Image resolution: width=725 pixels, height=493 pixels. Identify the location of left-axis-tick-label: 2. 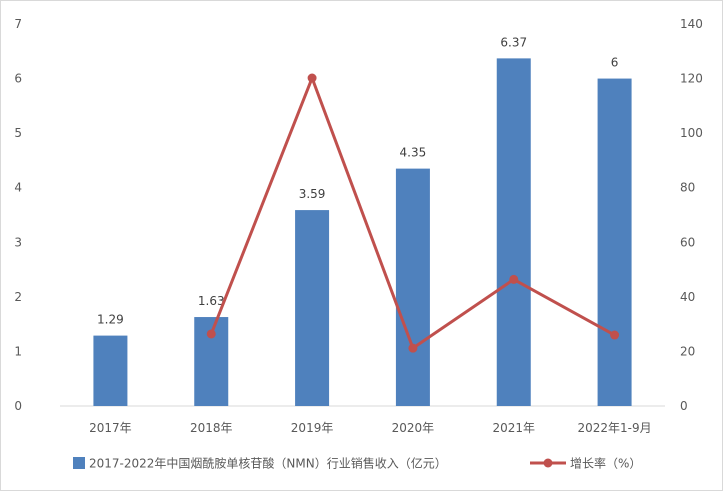
(18, 297).